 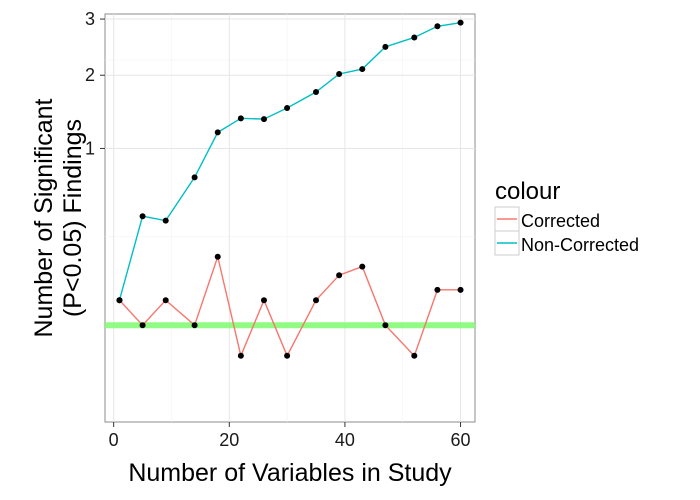 What do you see at coordinates (290, 473) in the screenshot?
I see `x-axis-title: Number of Variables in Study` at bounding box center [290, 473].